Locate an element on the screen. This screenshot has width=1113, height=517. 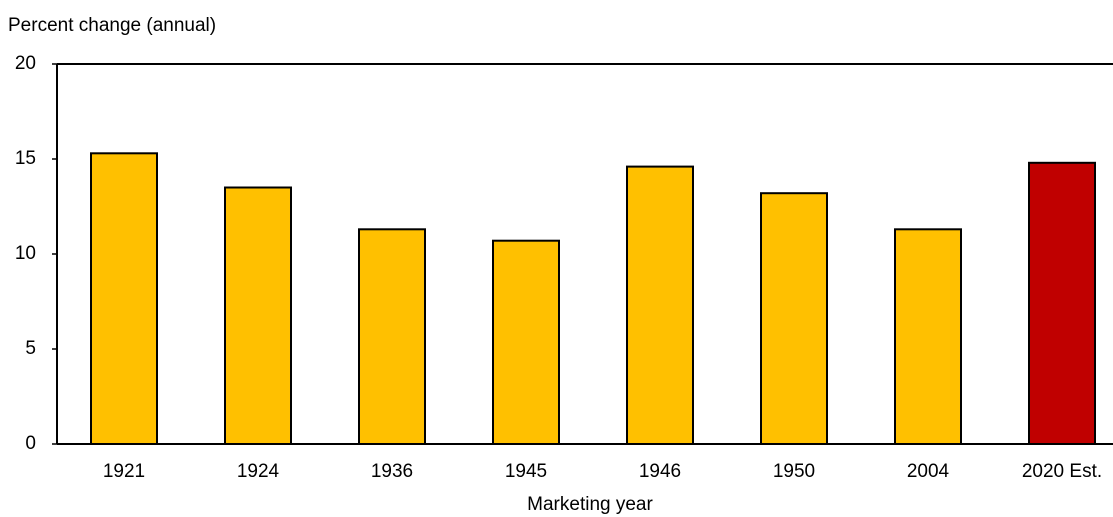
x-tick-label: 1921 is located at coordinates (124, 471).